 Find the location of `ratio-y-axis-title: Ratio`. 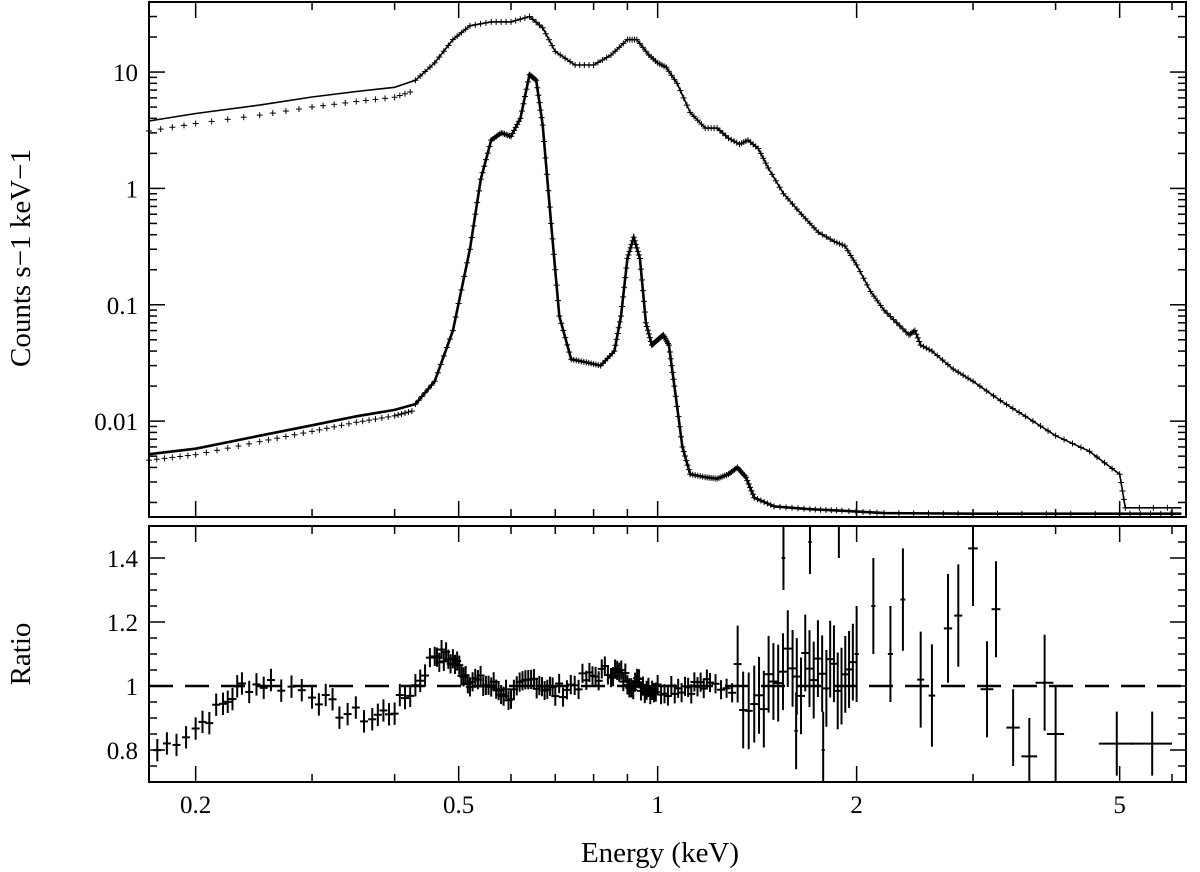

ratio-y-axis-title: Ratio is located at coordinates (21, 654).